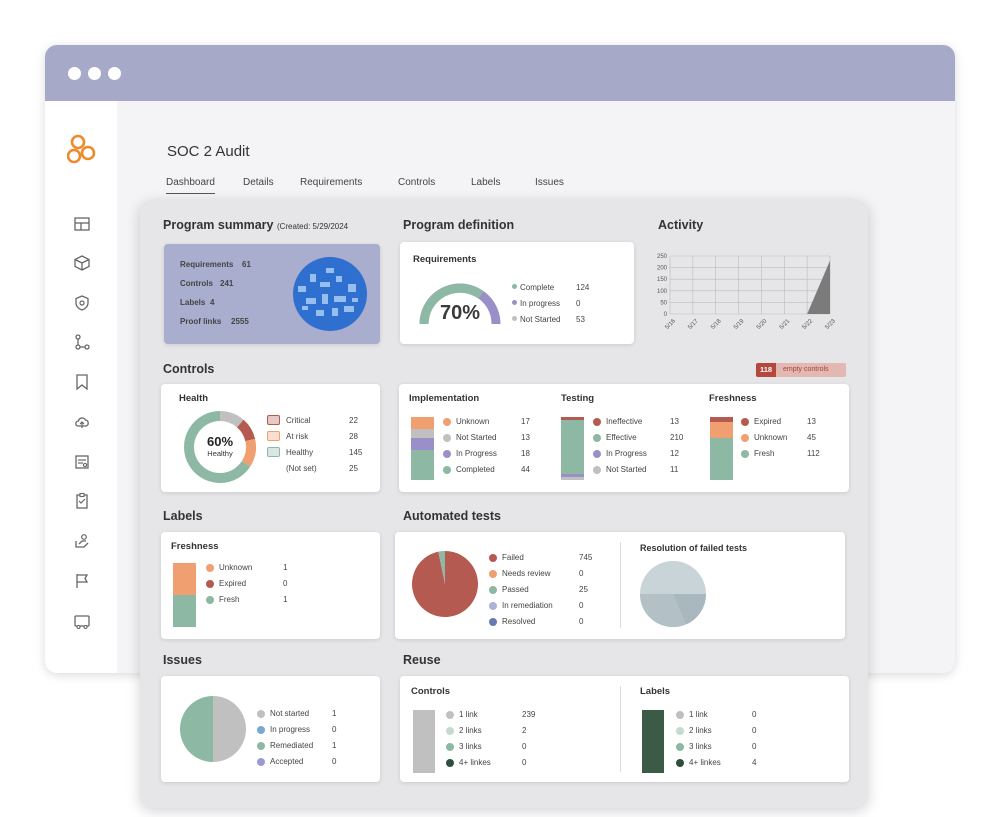 Image resolution: width=1000 pixels, height=817 pixels. Describe the element at coordinates (806, 369) in the screenshot. I see `empty-controls-label: empty controls` at that location.